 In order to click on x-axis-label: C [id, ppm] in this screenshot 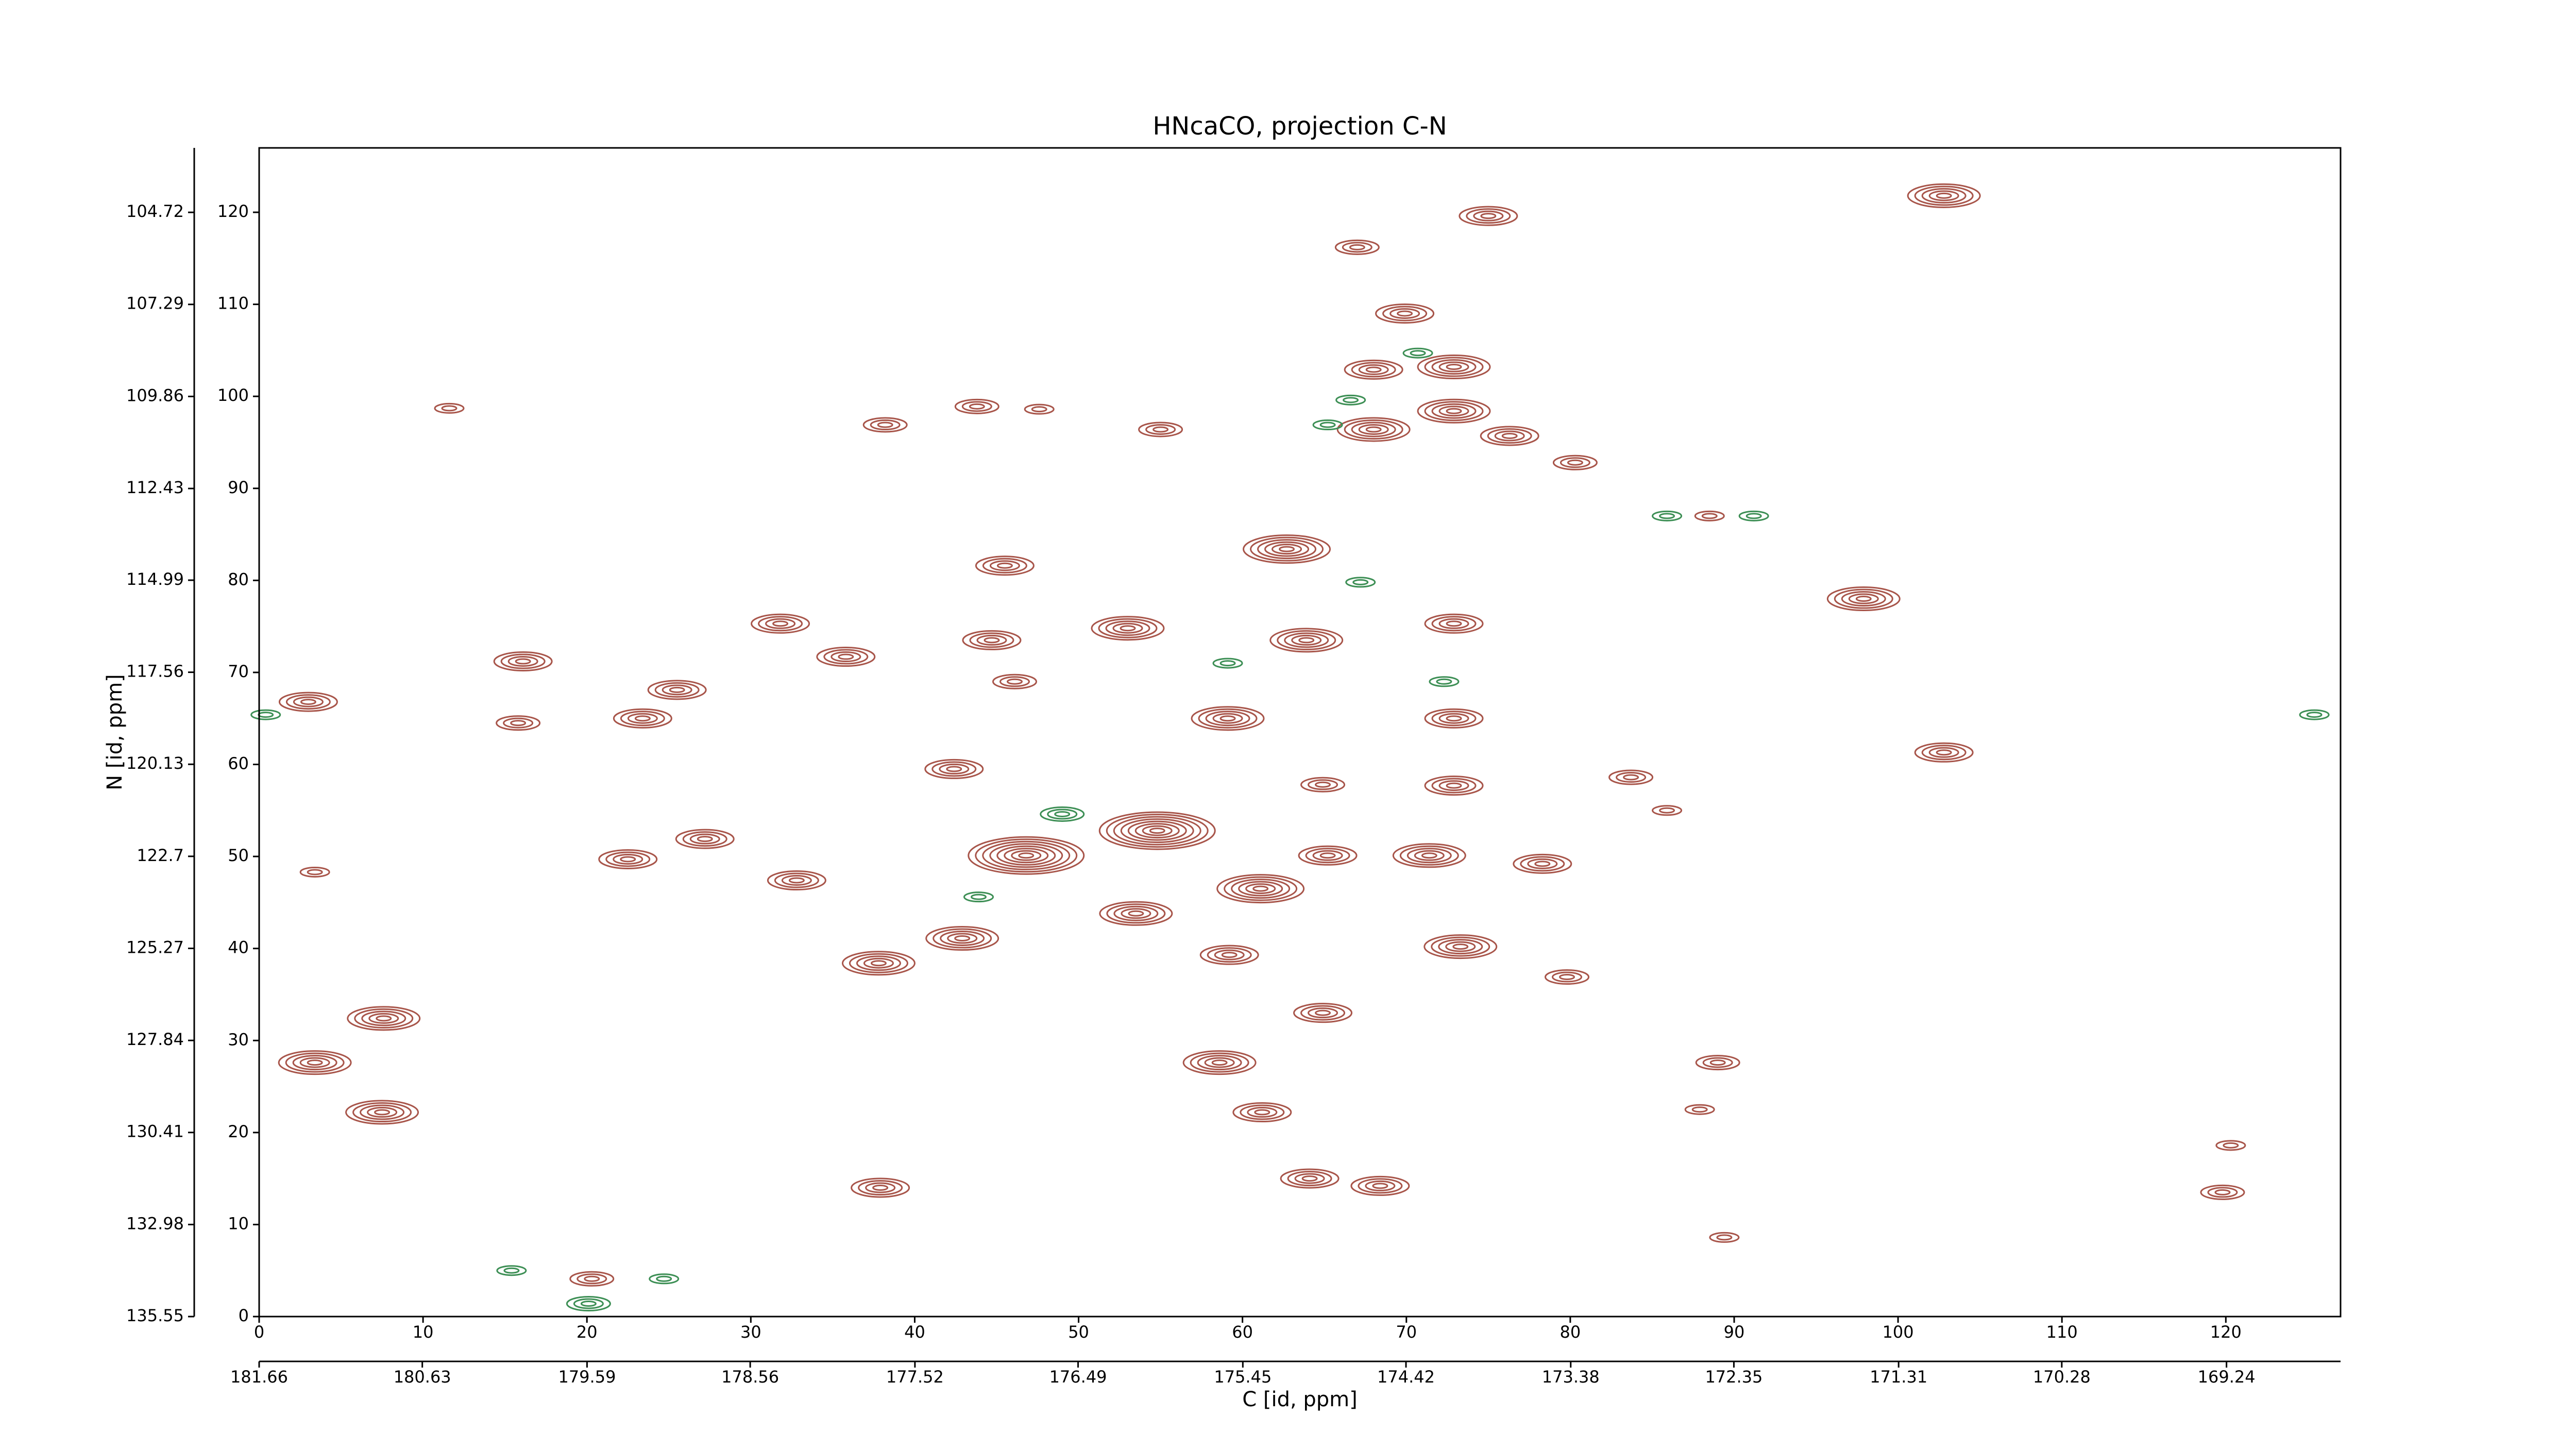, I will do `click(1300, 1399)`.